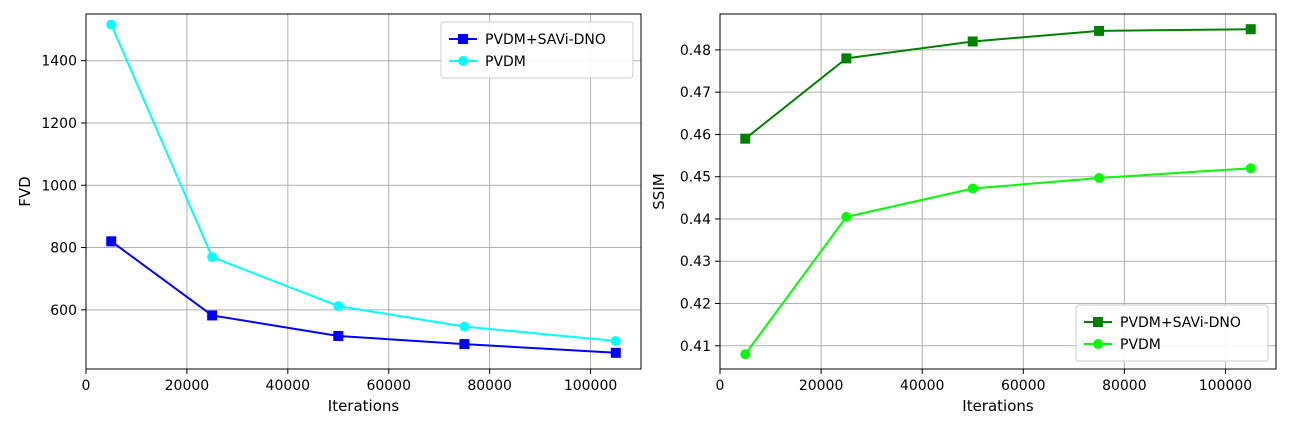  What do you see at coordinates (695, 93) in the screenshot?
I see `y-tick-label: 0.47` at bounding box center [695, 93].